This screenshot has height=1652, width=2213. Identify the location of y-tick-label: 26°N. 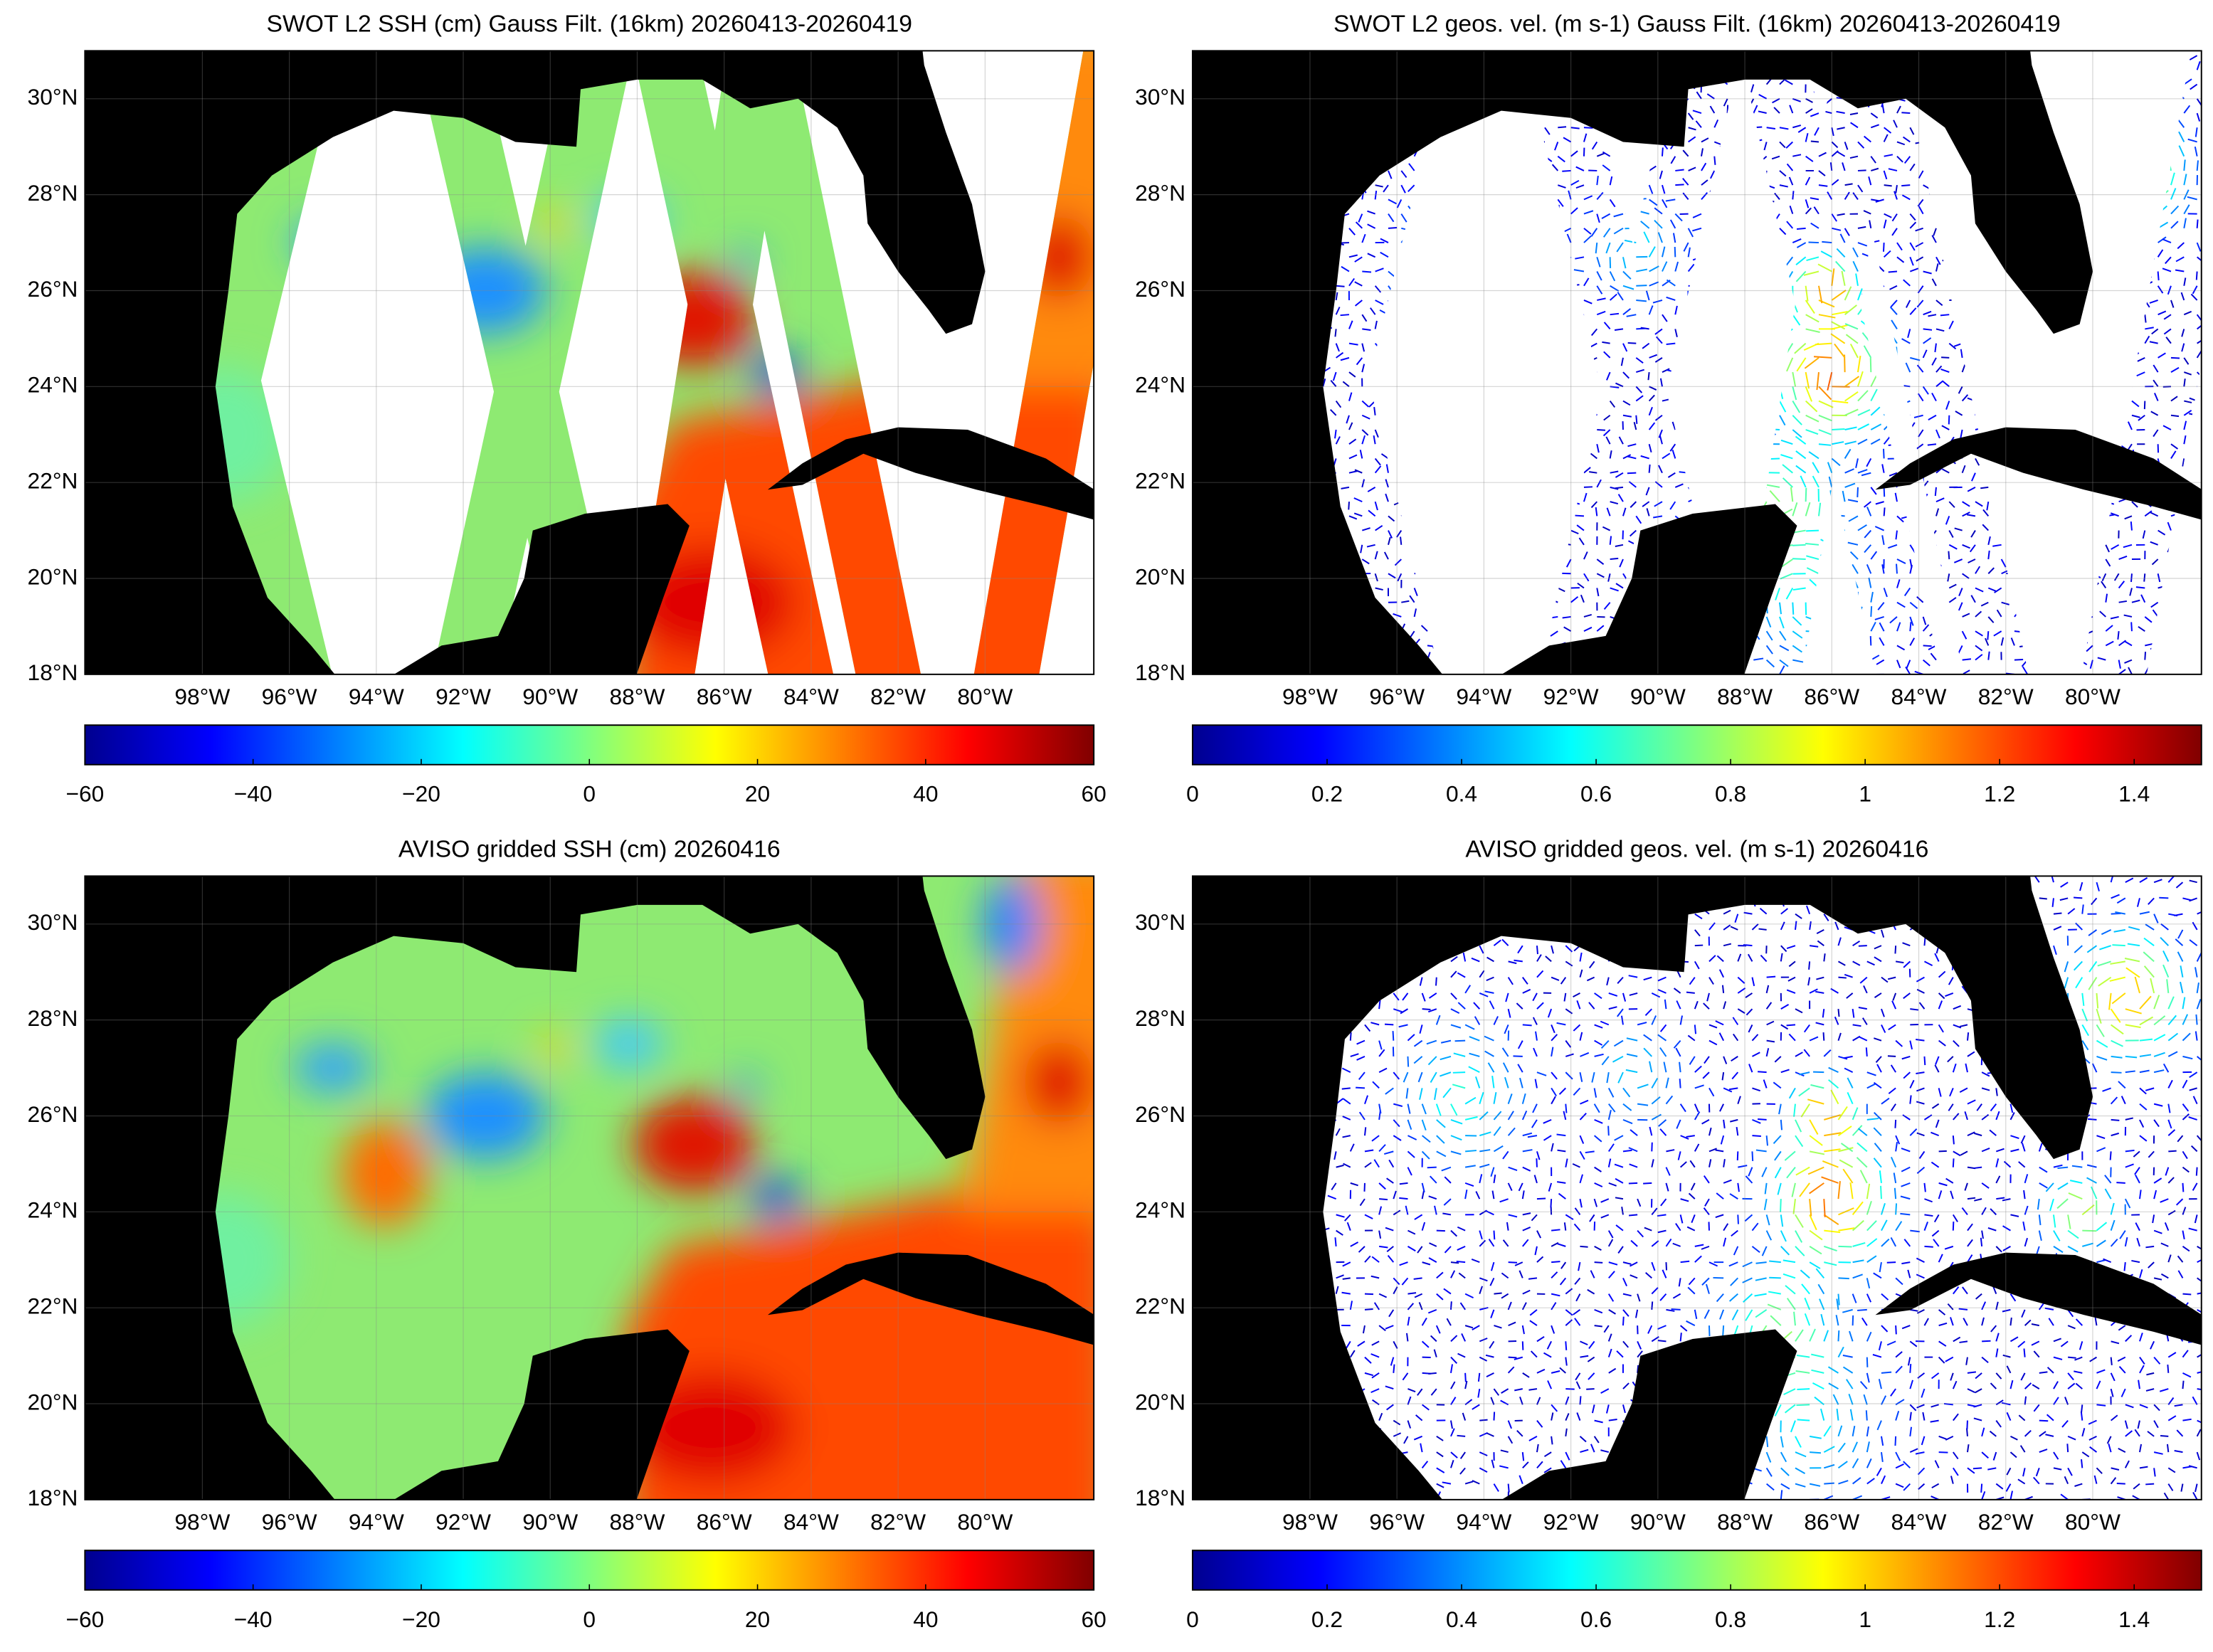
(53, 289).